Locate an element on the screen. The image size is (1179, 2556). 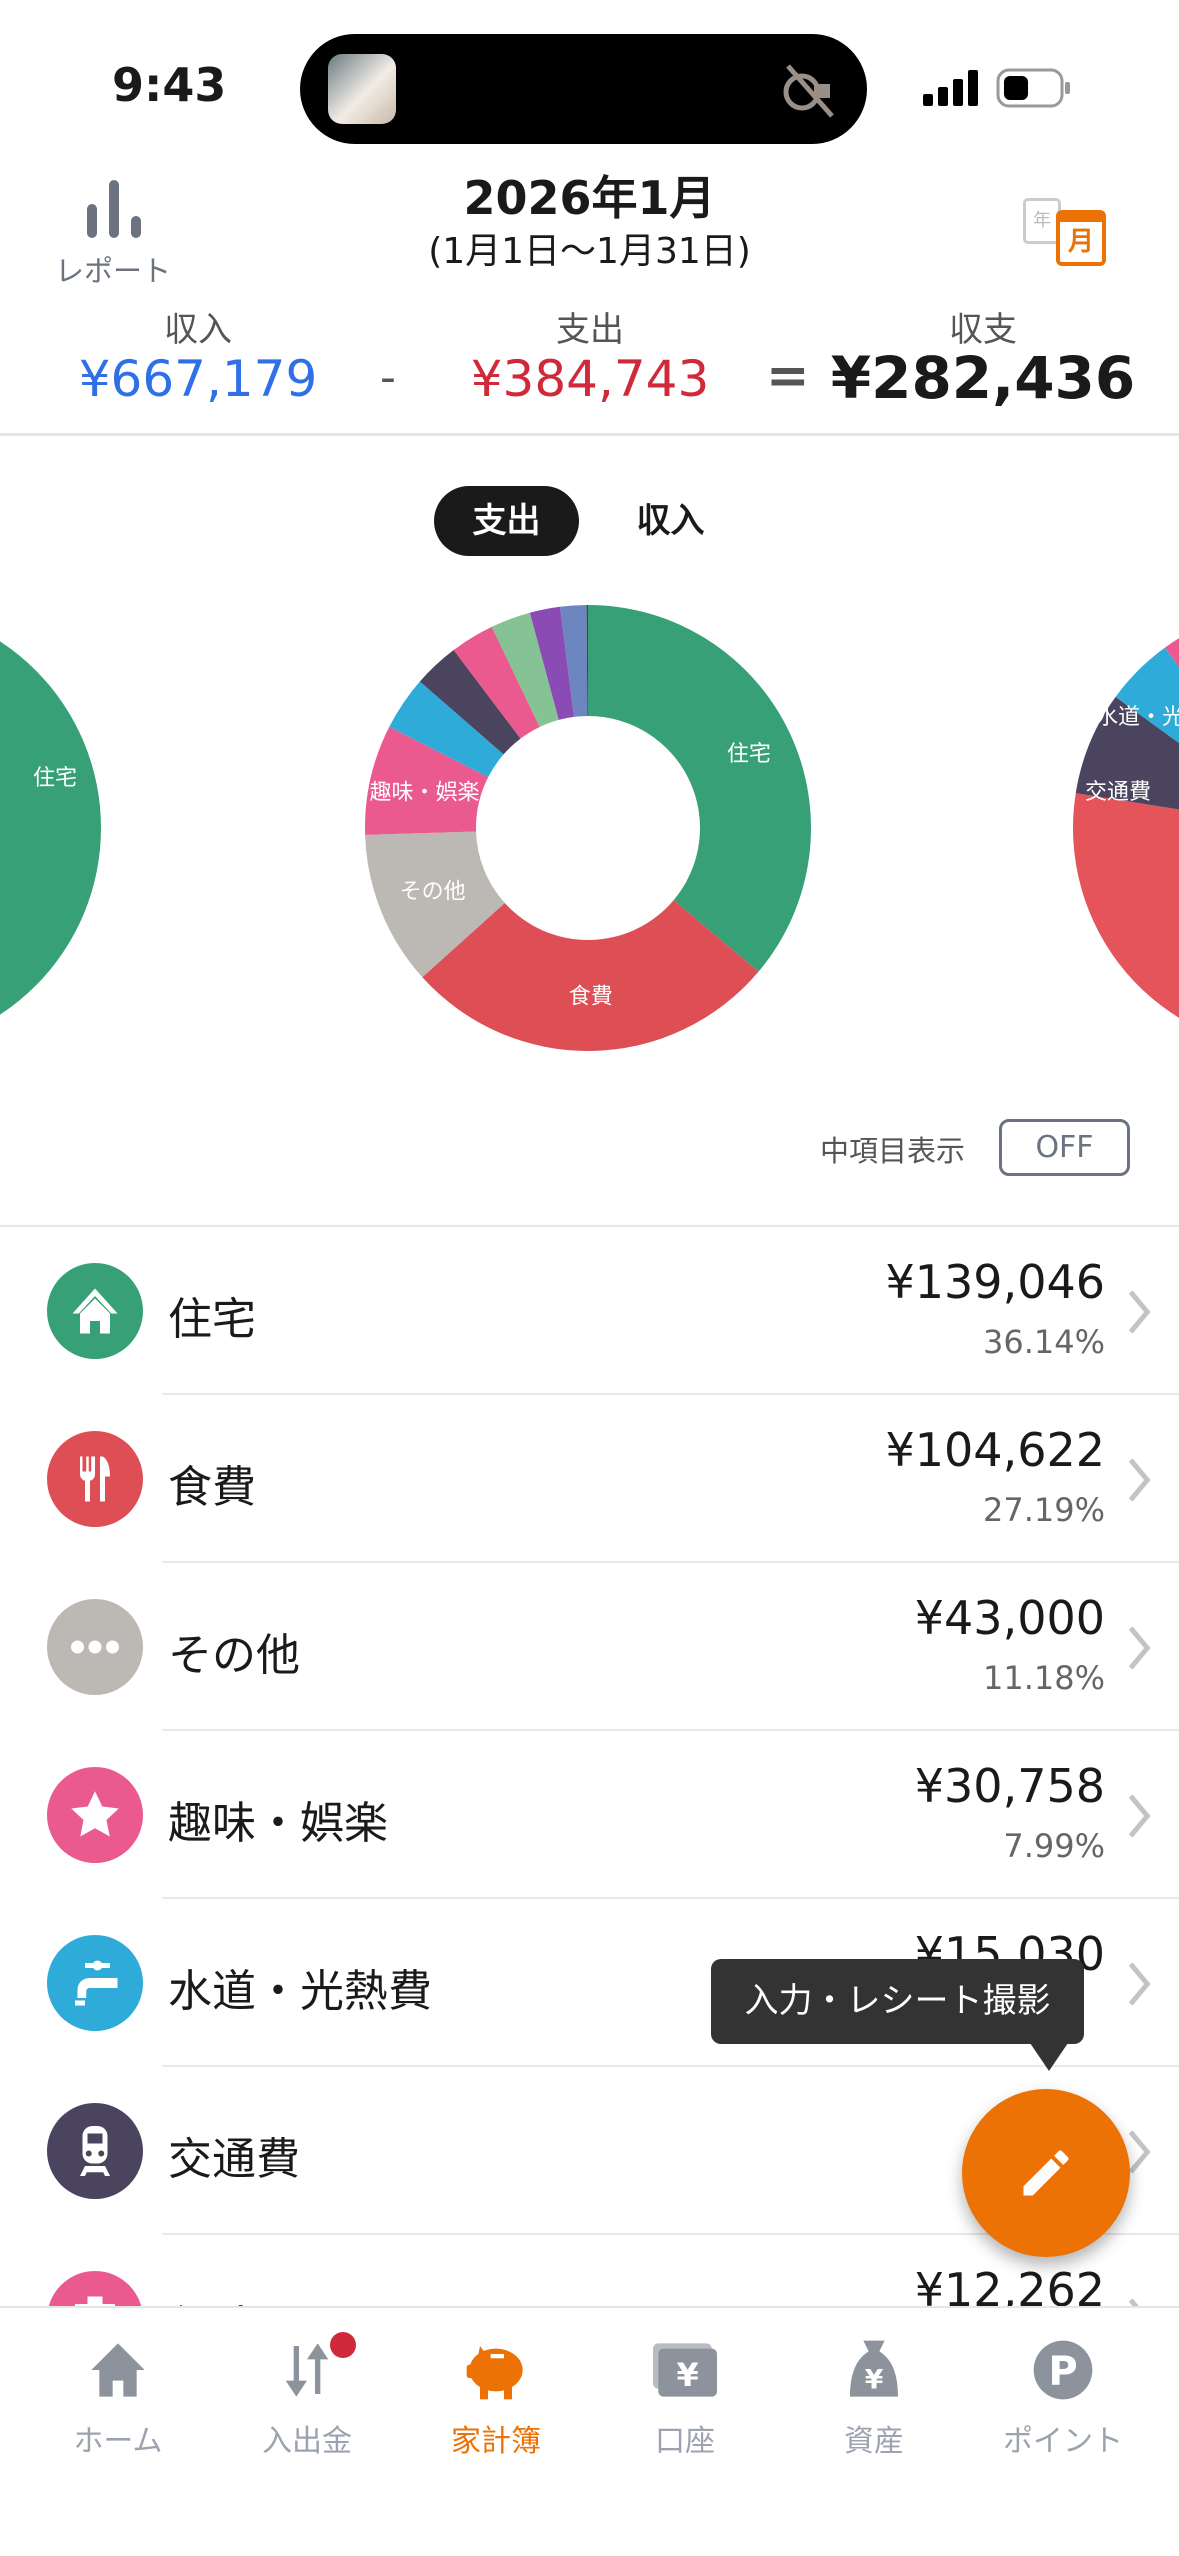
category-name: 住宅 is located at coordinates (212, 1319).